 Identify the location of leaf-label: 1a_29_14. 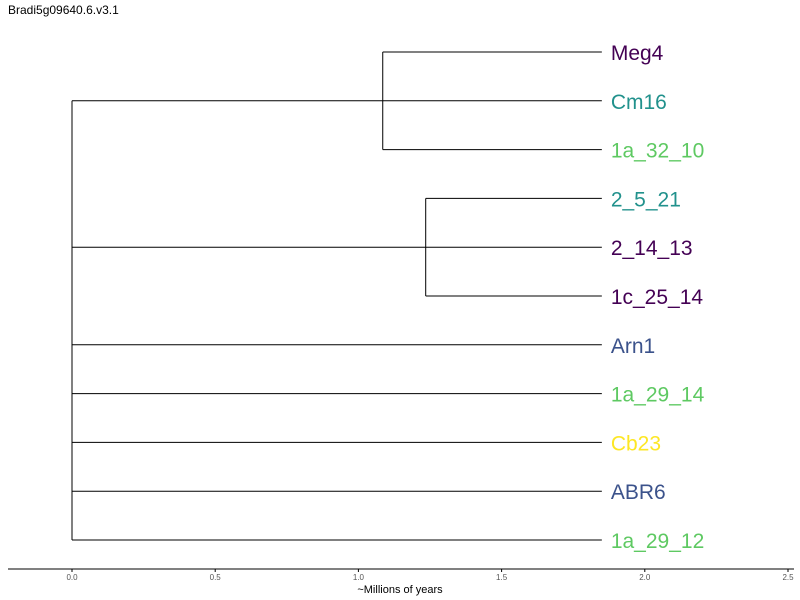
(658, 395).